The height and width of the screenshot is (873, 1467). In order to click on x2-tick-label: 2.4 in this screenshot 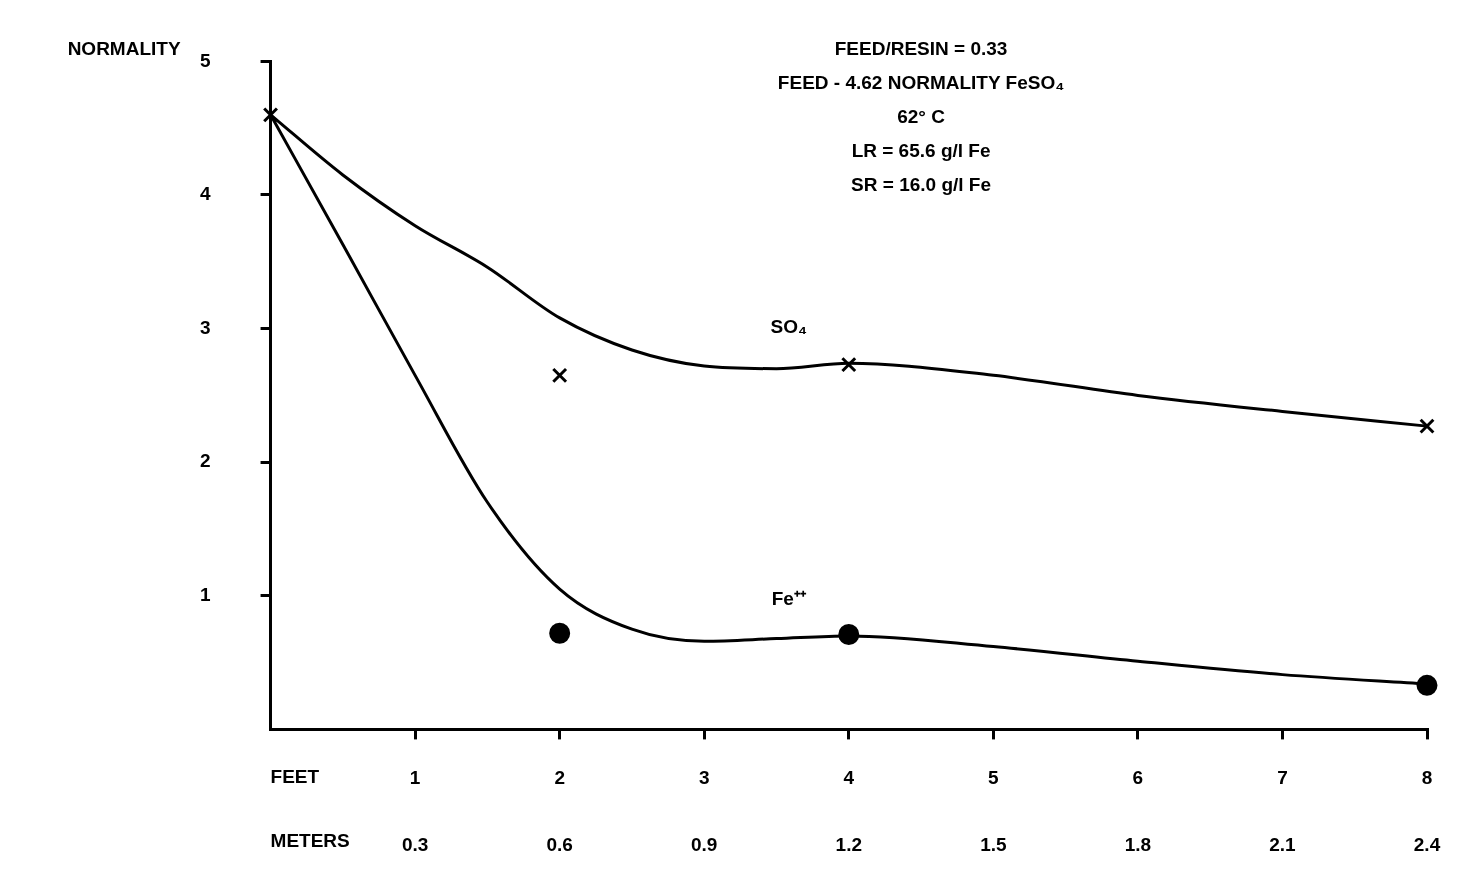, I will do `click(1427, 844)`.